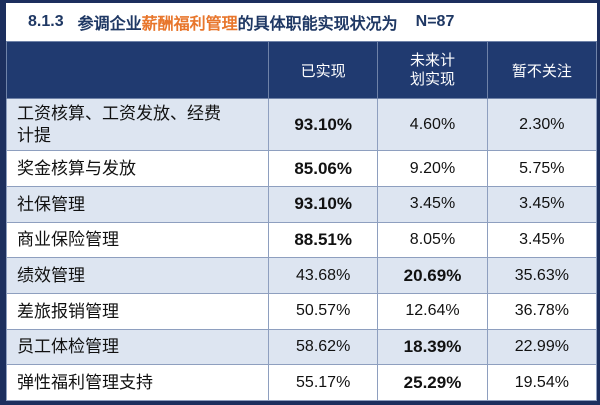  What do you see at coordinates (137, 276) in the screenshot?
I see `row-label: 绩效管理` at bounding box center [137, 276].